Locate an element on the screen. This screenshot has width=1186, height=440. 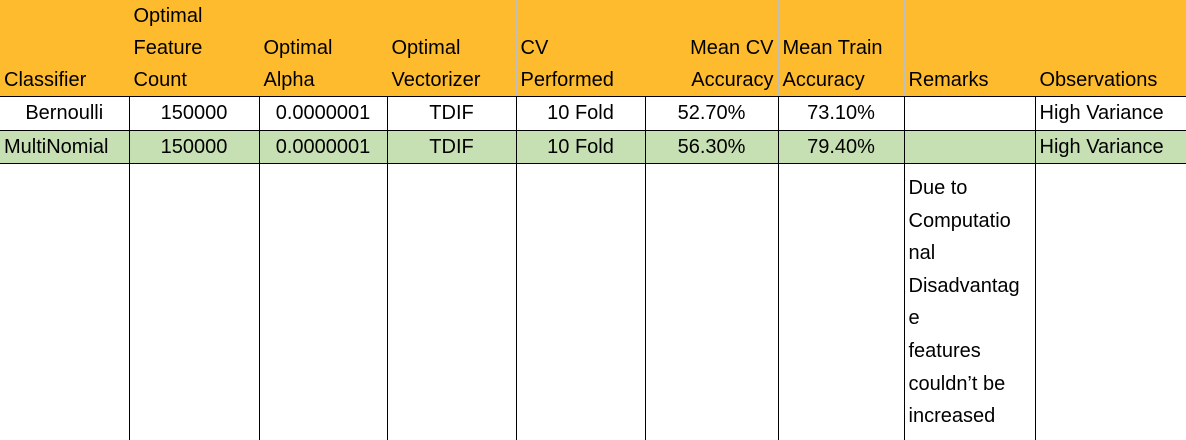
cell-mean-cv-accuracy: 56.30% is located at coordinates (711, 147).